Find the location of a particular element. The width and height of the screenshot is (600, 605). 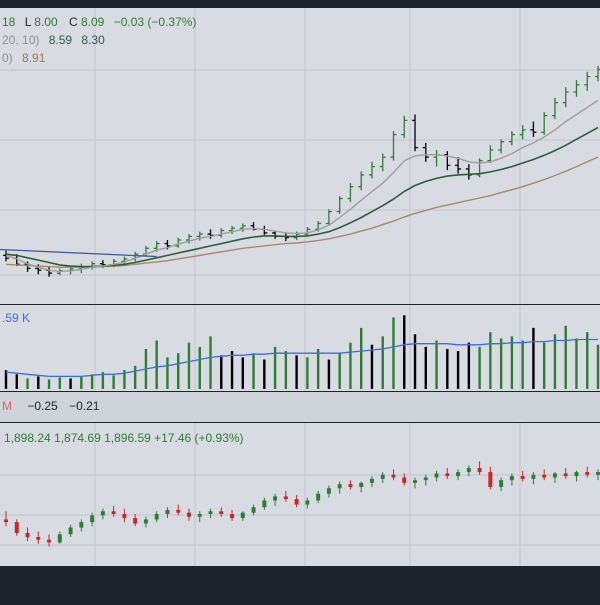

oscillator-pane is located at coordinates (300, 407).